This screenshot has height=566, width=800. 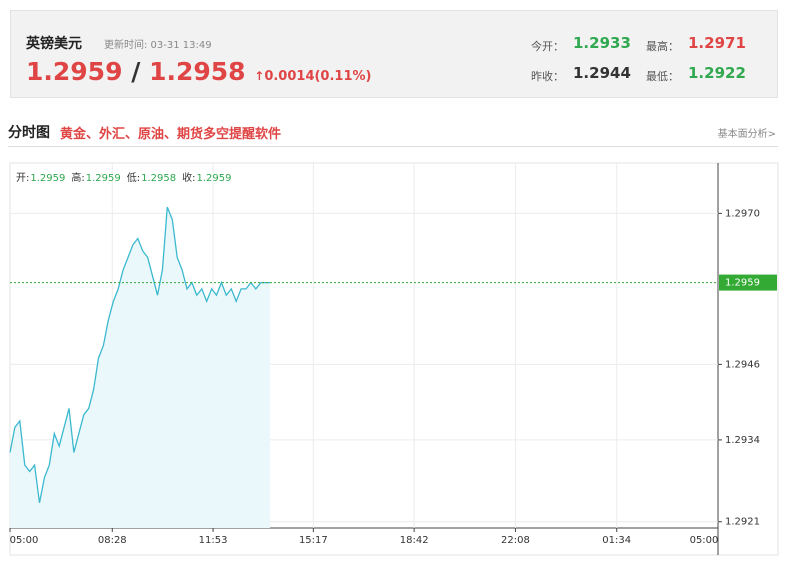 I want to click on stat-label: 今开：, so click(x=547, y=46).